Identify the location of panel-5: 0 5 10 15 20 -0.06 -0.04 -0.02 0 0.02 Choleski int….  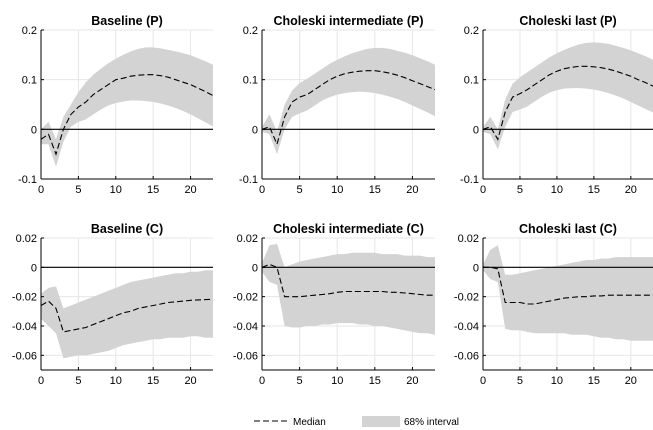
(334, 304).